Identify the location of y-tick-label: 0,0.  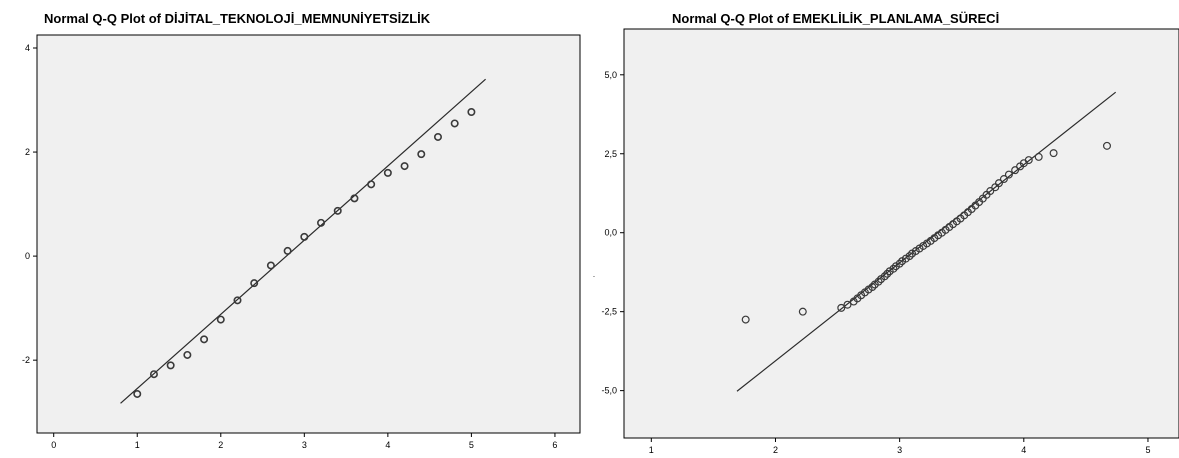
(610, 233).